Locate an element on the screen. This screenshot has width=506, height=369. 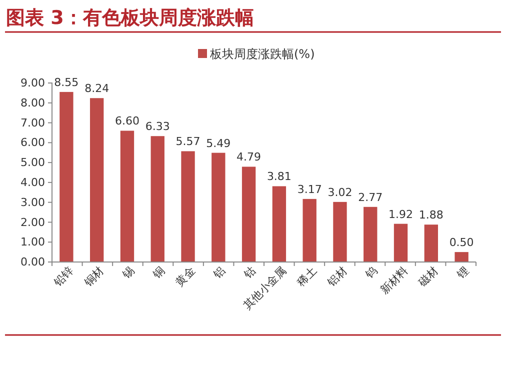
text: 8.55 is located at coordinates (66, 82).